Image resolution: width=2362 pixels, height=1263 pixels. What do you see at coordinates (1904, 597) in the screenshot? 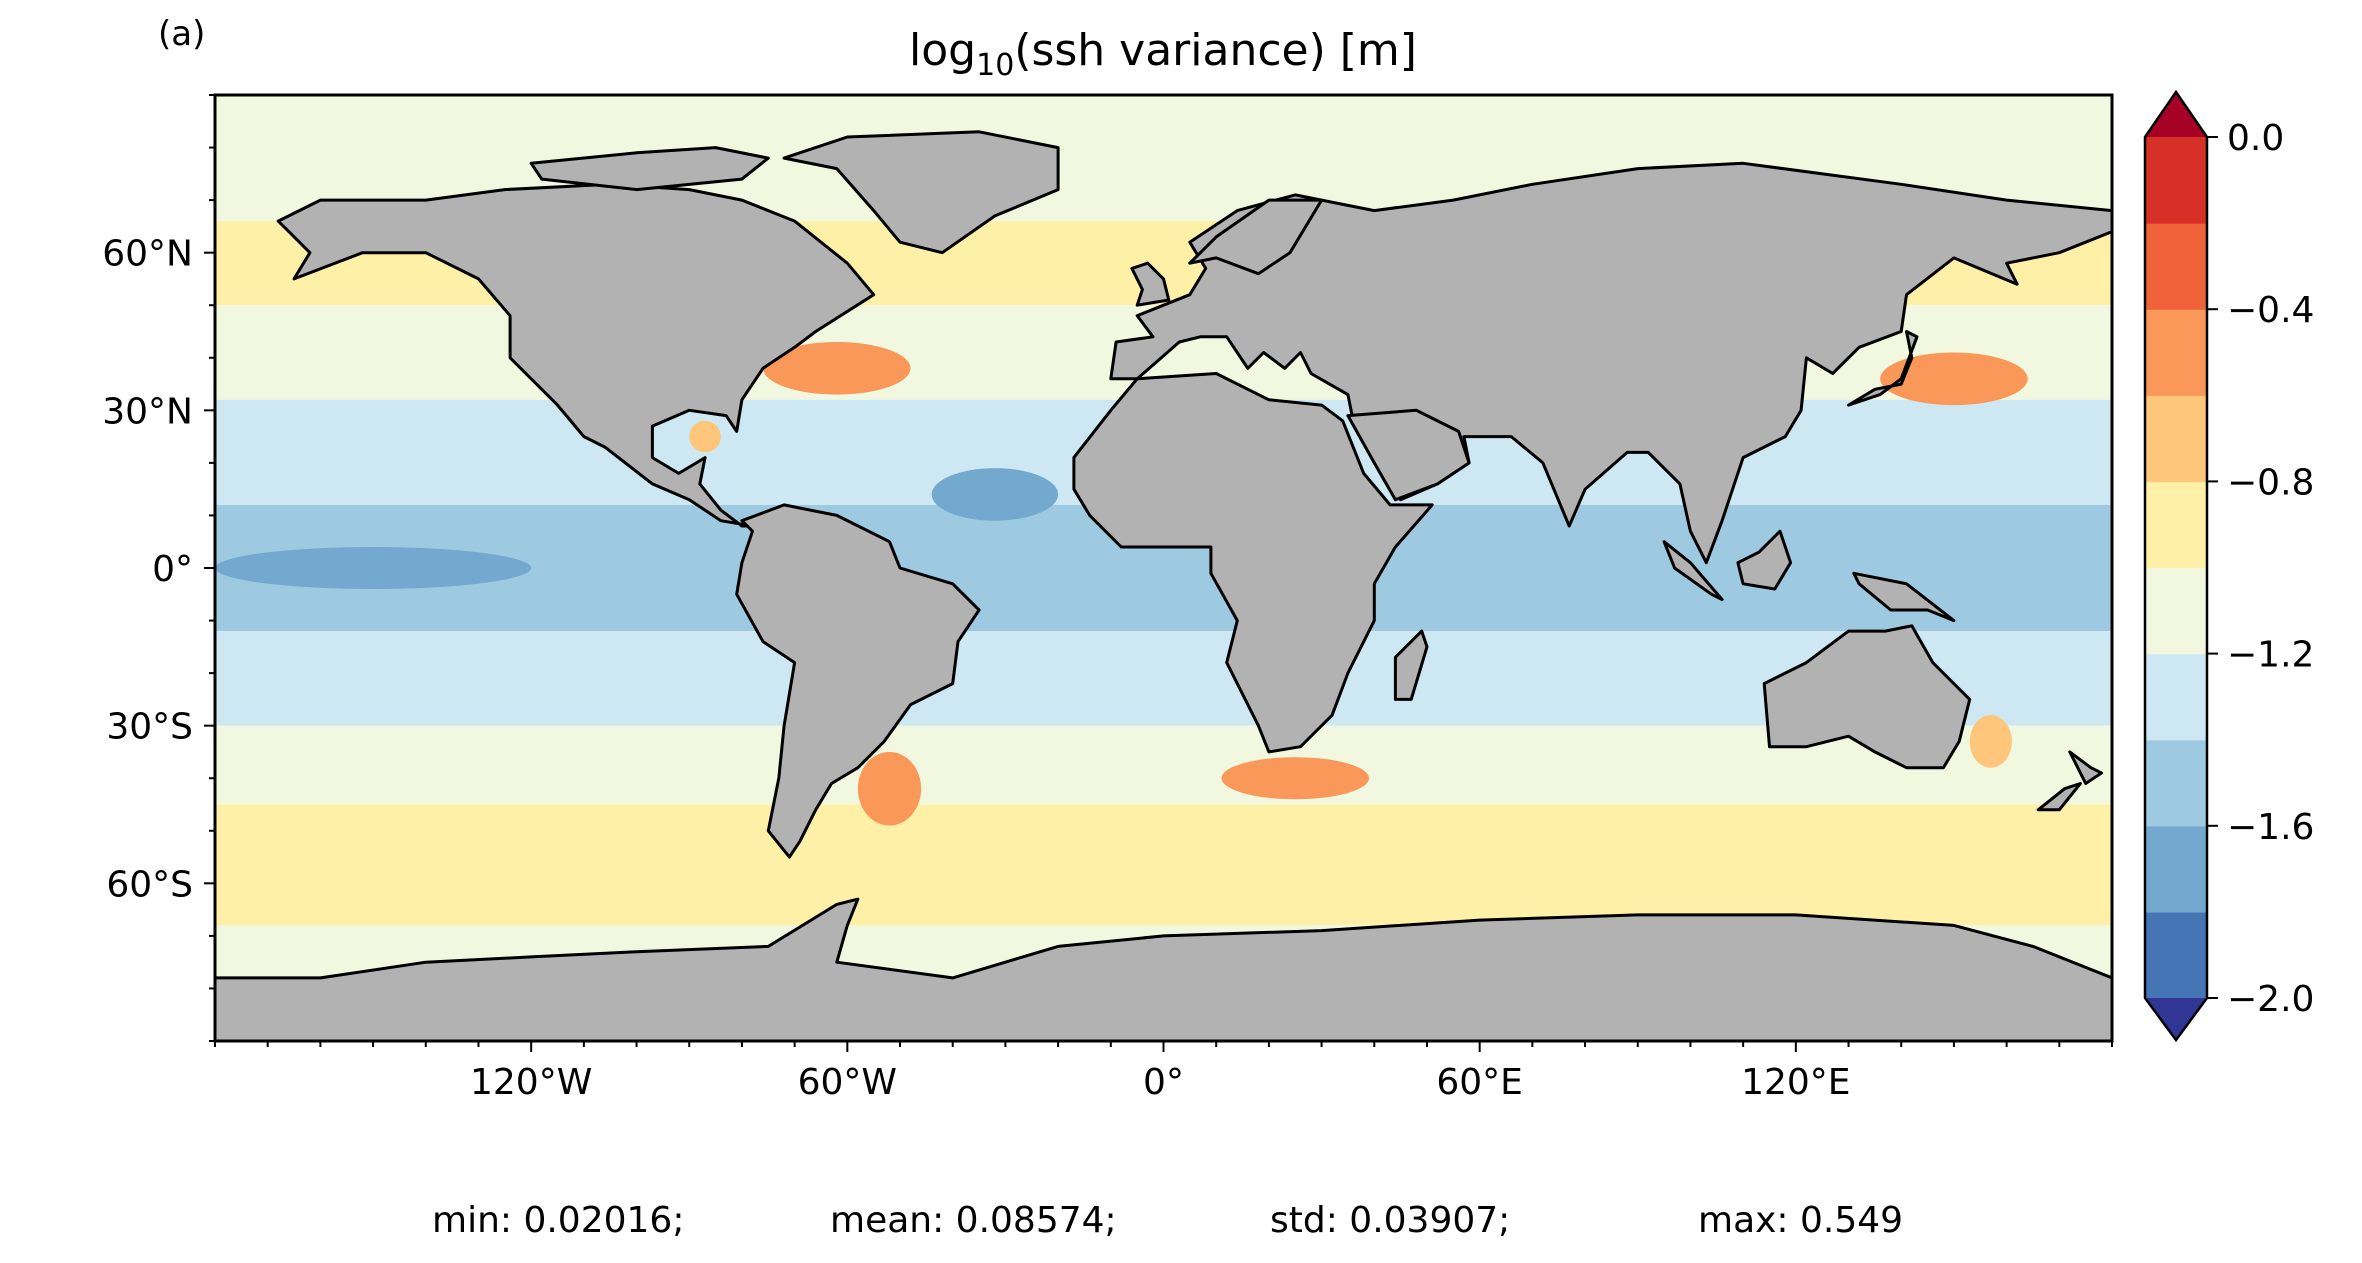
I see `land-new-guinea` at bounding box center [1904, 597].